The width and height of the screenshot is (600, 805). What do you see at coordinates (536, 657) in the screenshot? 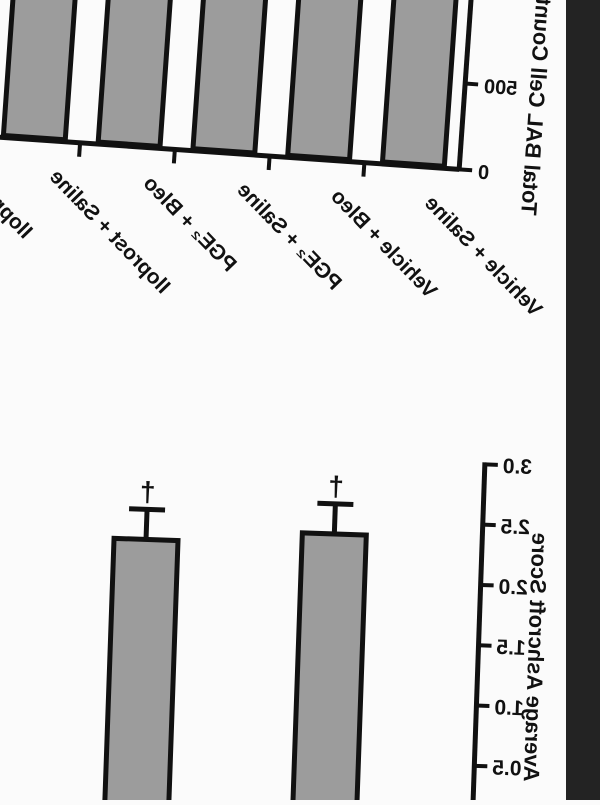
I see `panel-b-y-axis-label: Average Ashcroft Score` at bounding box center [536, 657].